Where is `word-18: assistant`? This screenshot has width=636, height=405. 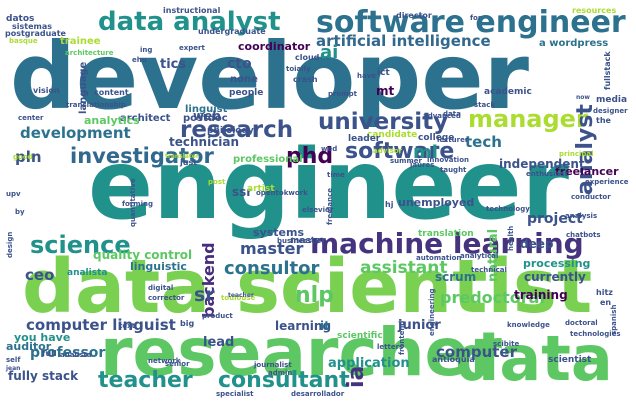 word-18: assistant is located at coordinates (403, 268).